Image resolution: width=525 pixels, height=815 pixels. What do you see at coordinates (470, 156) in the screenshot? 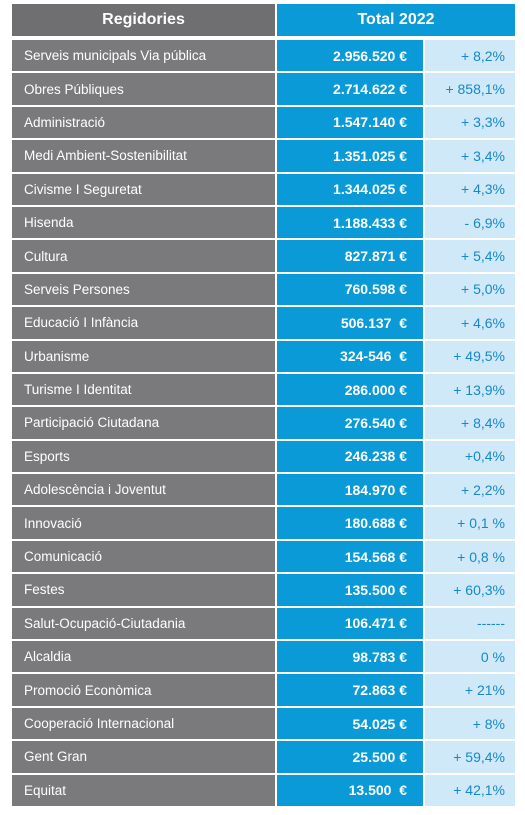
I see `variation-percent: + 3,4%` at bounding box center [470, 156].